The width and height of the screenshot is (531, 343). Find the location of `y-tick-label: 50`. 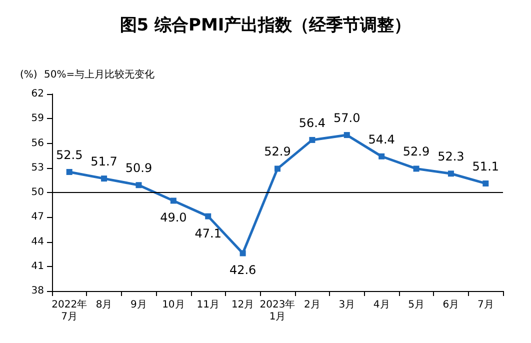

y-tick-label: 50 is located at coordinates (37, 192).